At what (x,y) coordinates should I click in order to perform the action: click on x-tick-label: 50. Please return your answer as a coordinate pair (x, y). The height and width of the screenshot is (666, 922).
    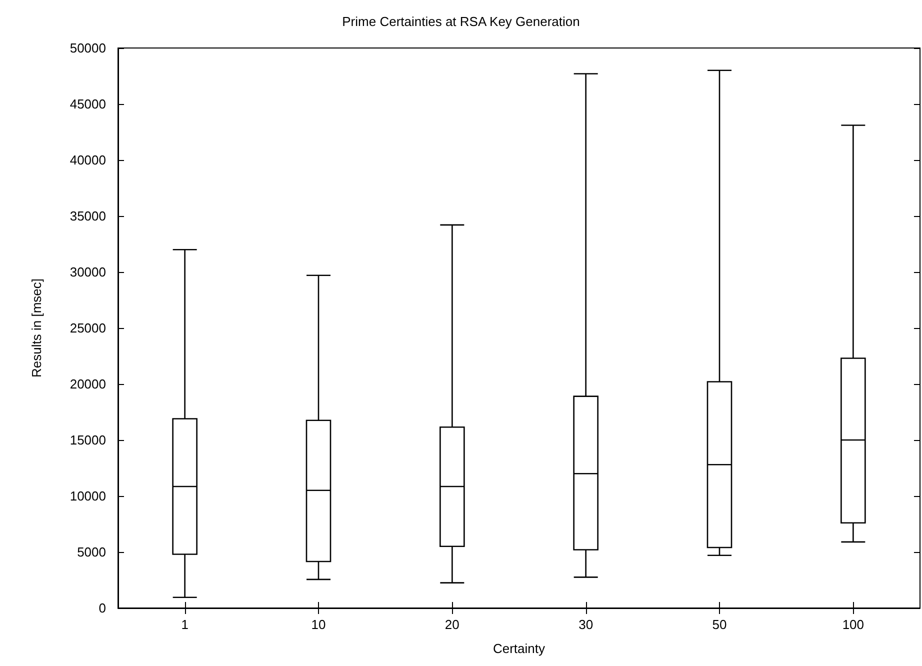
    Looking at the image, I should click on (719, 624).